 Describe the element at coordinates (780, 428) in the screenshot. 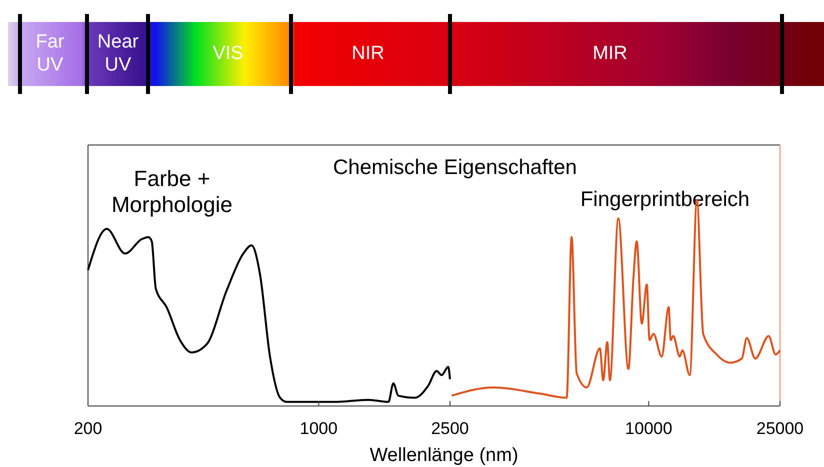

I see `x-tick-label: 25000` at that location.